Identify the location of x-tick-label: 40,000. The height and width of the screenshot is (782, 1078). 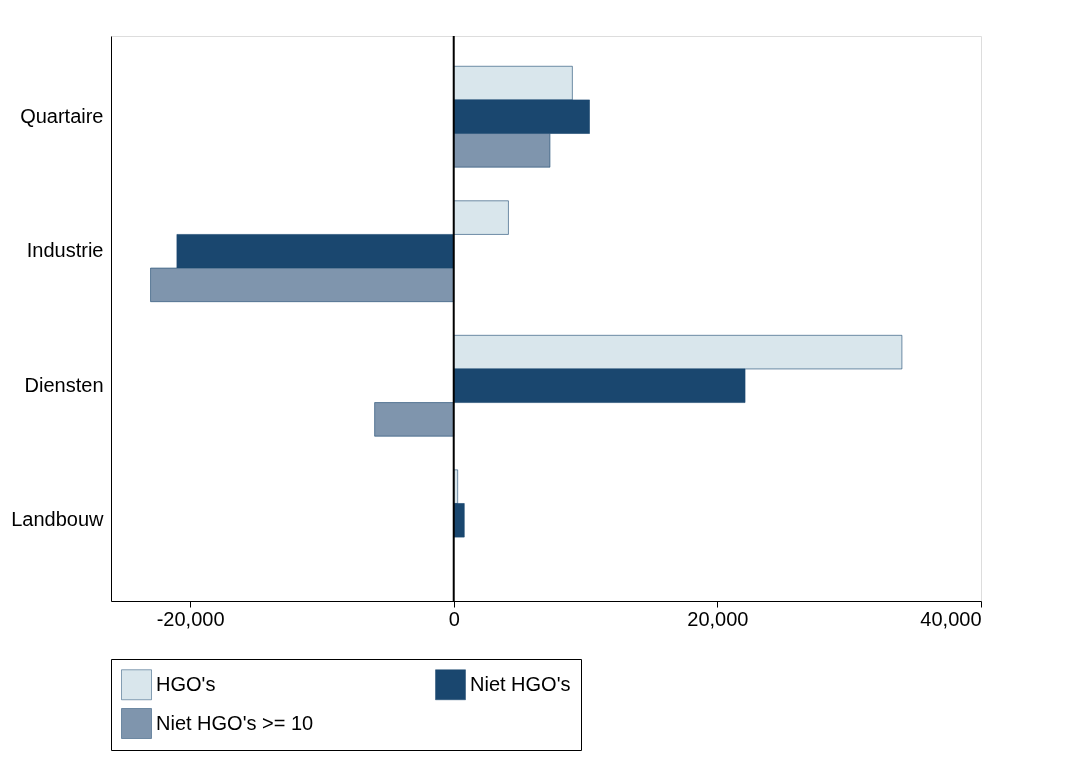
(951, 618).